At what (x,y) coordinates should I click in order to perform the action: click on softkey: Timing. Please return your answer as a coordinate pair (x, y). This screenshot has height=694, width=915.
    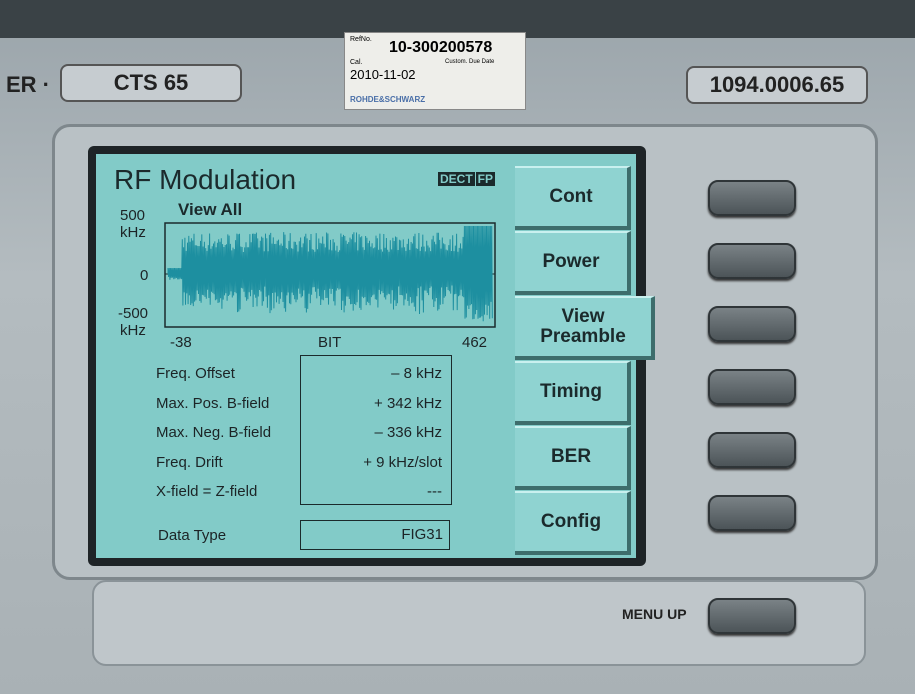
    Looking at the image, I should click on (573, 393).